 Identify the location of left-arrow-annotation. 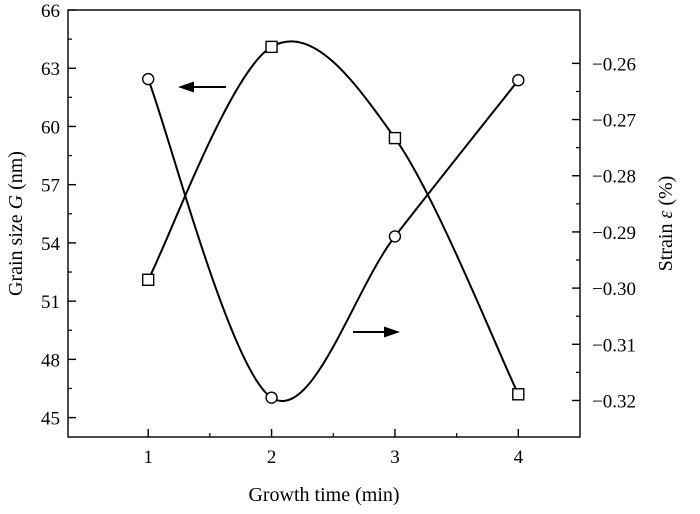
(202, 87).